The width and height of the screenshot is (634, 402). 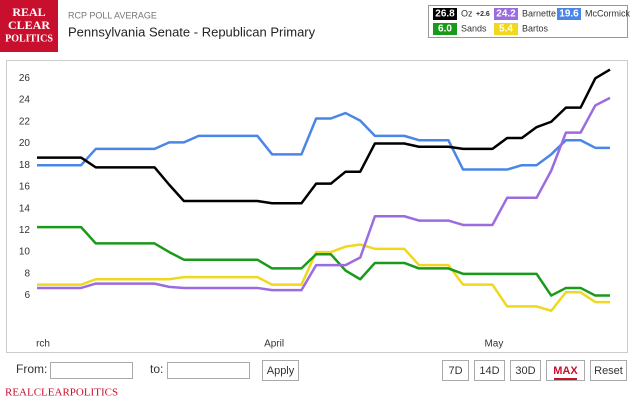 I want to click on legend-name: Bartos, so click(x=535, y=28).